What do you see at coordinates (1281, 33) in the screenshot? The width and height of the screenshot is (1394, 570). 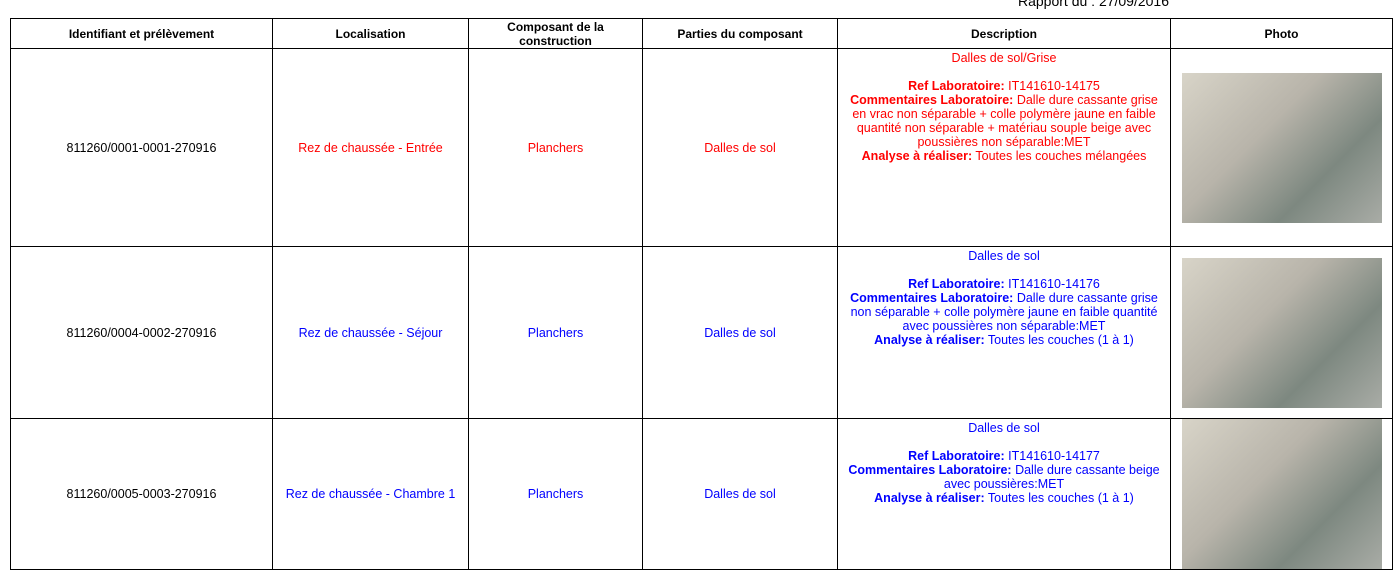 I see `column-header: Photo` at bounding box center [1281, 33].